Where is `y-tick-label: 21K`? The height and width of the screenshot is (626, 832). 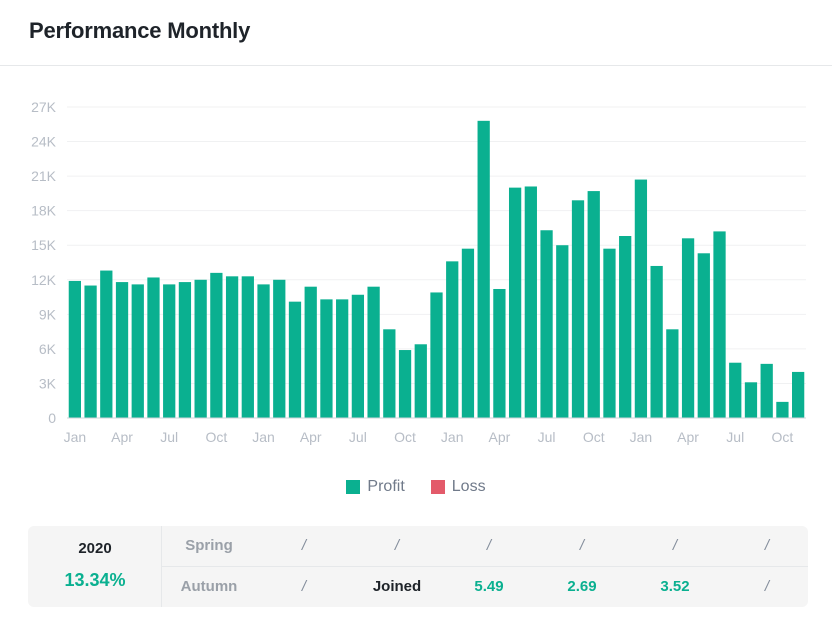
y-tick-label: 21K is located at coordinates (44, 176).